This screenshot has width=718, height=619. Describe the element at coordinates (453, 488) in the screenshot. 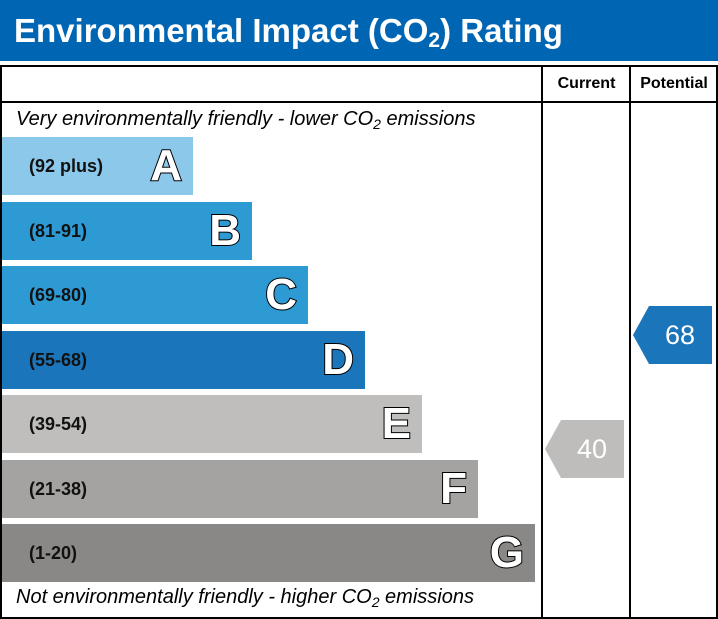

I see `band-letter: F` at that location.